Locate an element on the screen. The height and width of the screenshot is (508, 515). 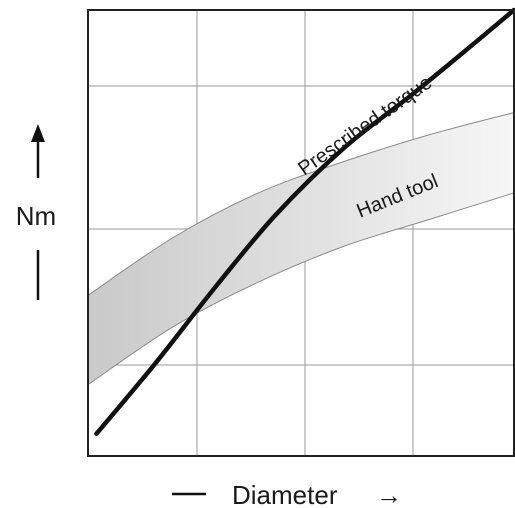
y-axis-arrow-head-icon is located at coordinates (38, 133).